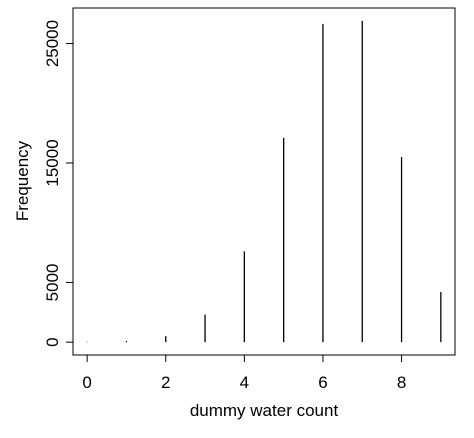 The height and width of the screenshot is (438, 474). Describe the element at coordinates (264, 410) in the screenshot. I see `x-axis-label: dummy water count` at that location.